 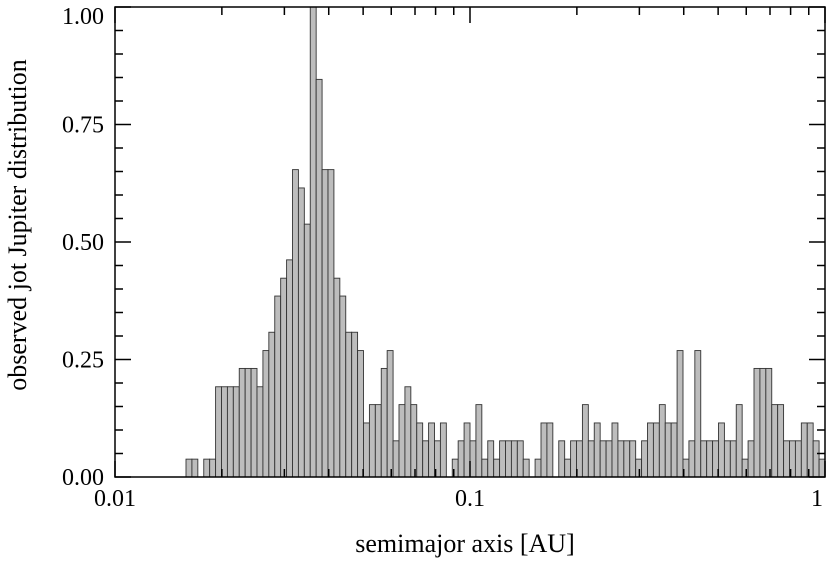 I want to click on y-tick-label: 0.25, so click(x=83, y=361).